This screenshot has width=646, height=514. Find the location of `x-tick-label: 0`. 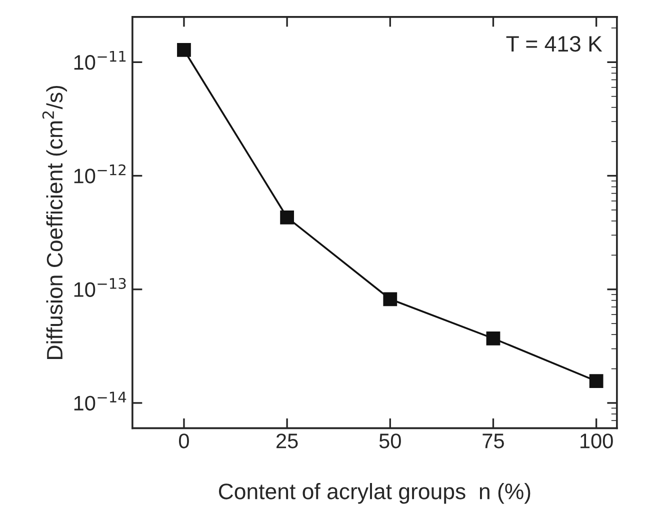

x-tick-label: 0 is located at coordinates (183, 441).